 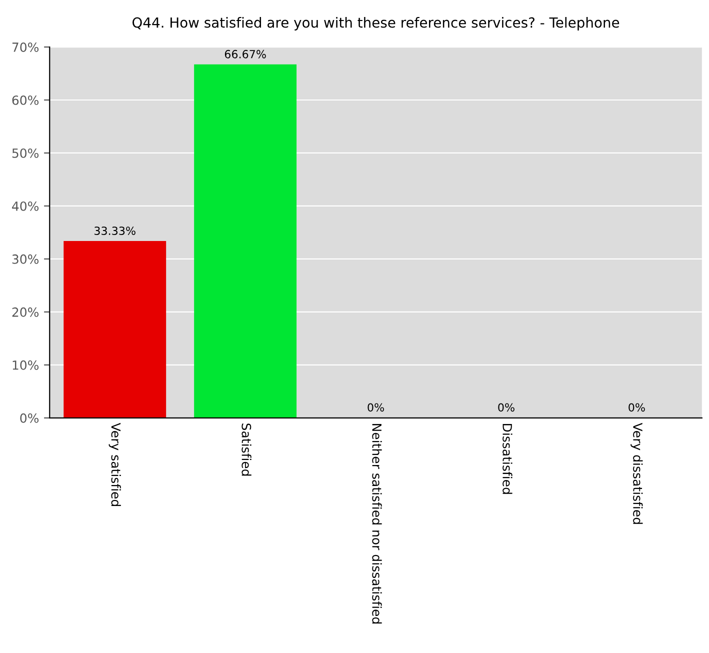 What do you see at coordinates (25, 206) in the screenshot?
I see `y-tick-label: 40%` at bounding box center [25, 206].